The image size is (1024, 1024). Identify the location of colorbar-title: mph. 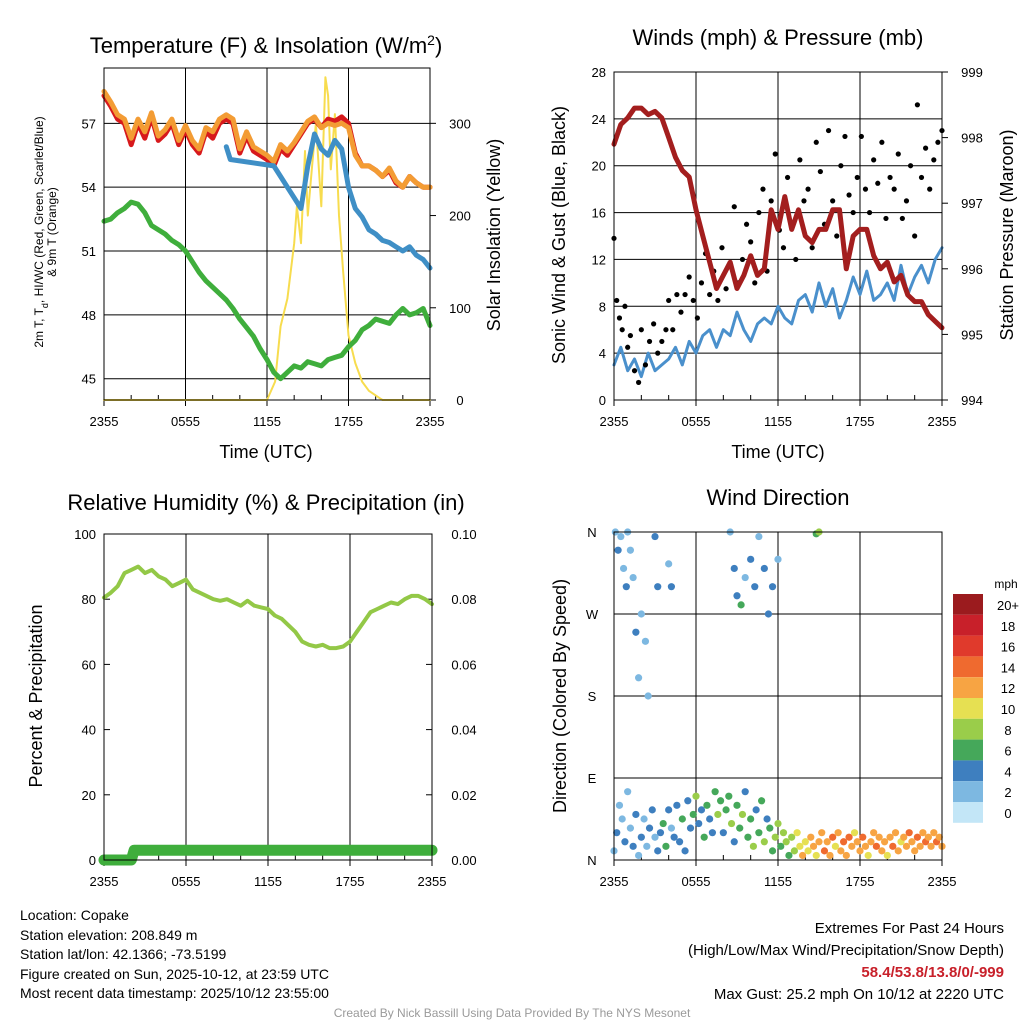
(1005, 584).